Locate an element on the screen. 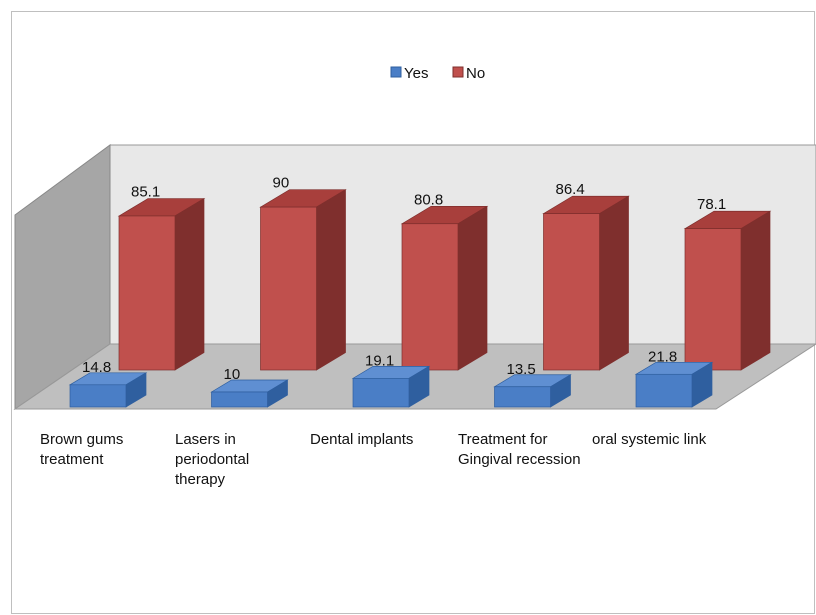 The width and height of the screenshot is (816, 615). bar-no-2-front is located at coordinates (430, 297).